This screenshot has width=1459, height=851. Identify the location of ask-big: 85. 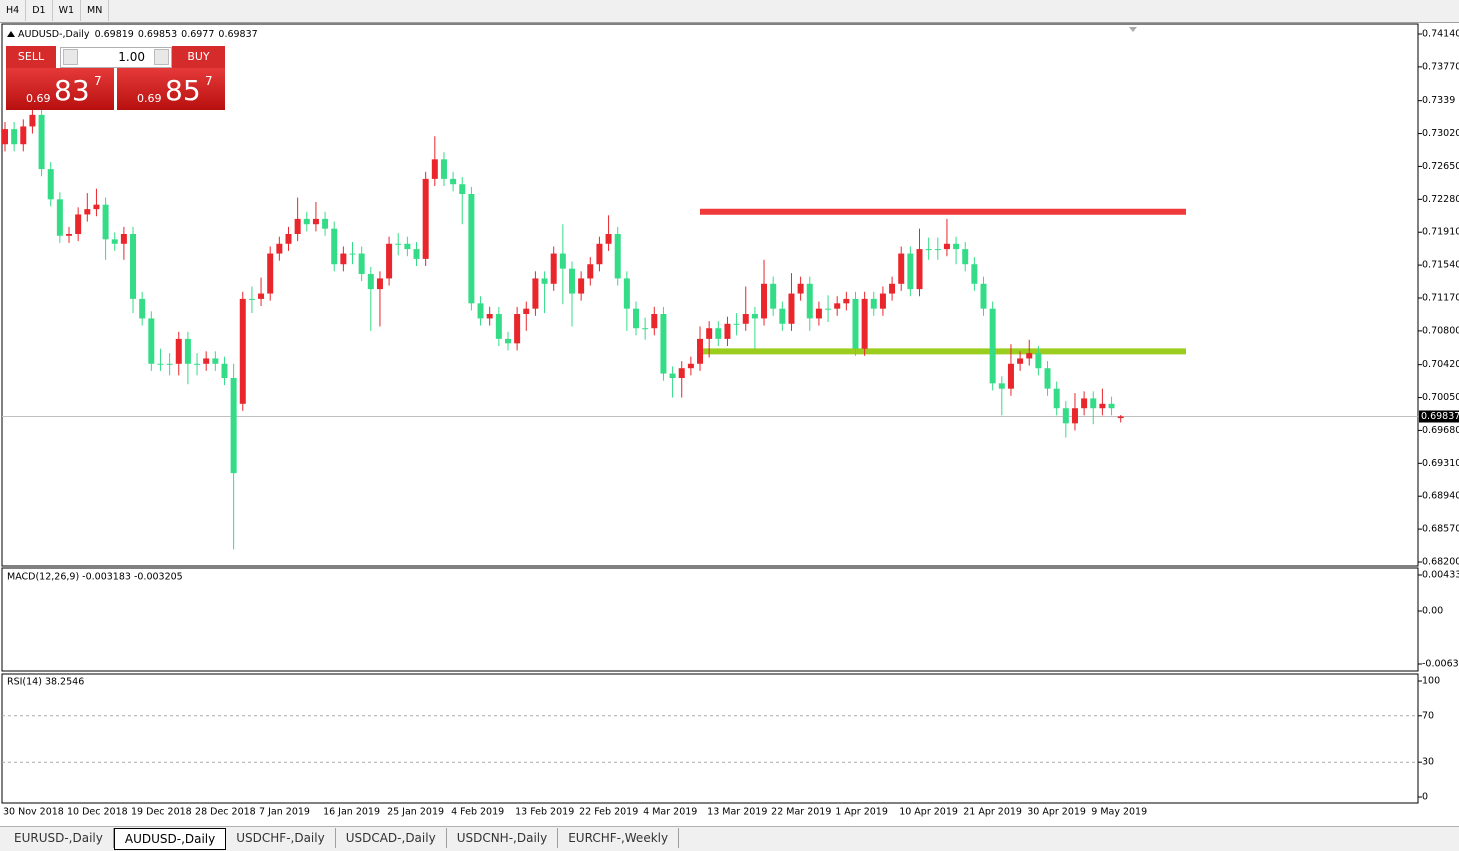
(183, 90).